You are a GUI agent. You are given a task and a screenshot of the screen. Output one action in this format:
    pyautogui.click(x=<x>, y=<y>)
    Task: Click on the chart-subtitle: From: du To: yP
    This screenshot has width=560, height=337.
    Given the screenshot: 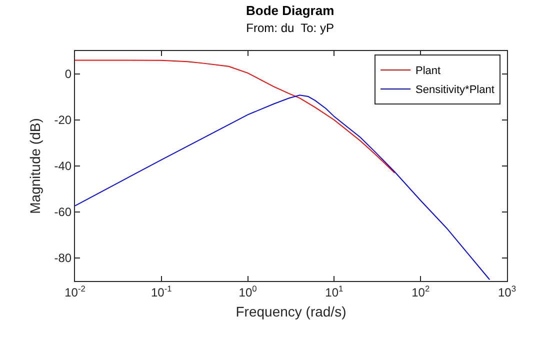 What is the action you would take?
    pyautogui.click(x=290, y=28)
    